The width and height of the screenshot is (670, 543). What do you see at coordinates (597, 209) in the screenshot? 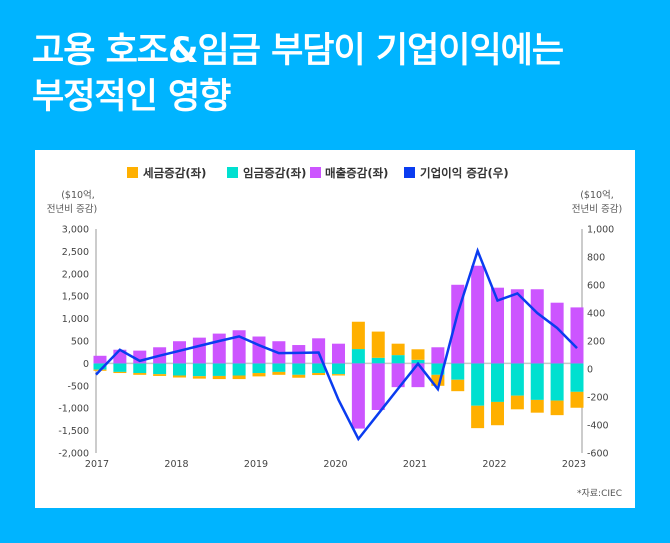
I see `right-unit-line2: 전년비 증감)` at bounding box center [597, 209].